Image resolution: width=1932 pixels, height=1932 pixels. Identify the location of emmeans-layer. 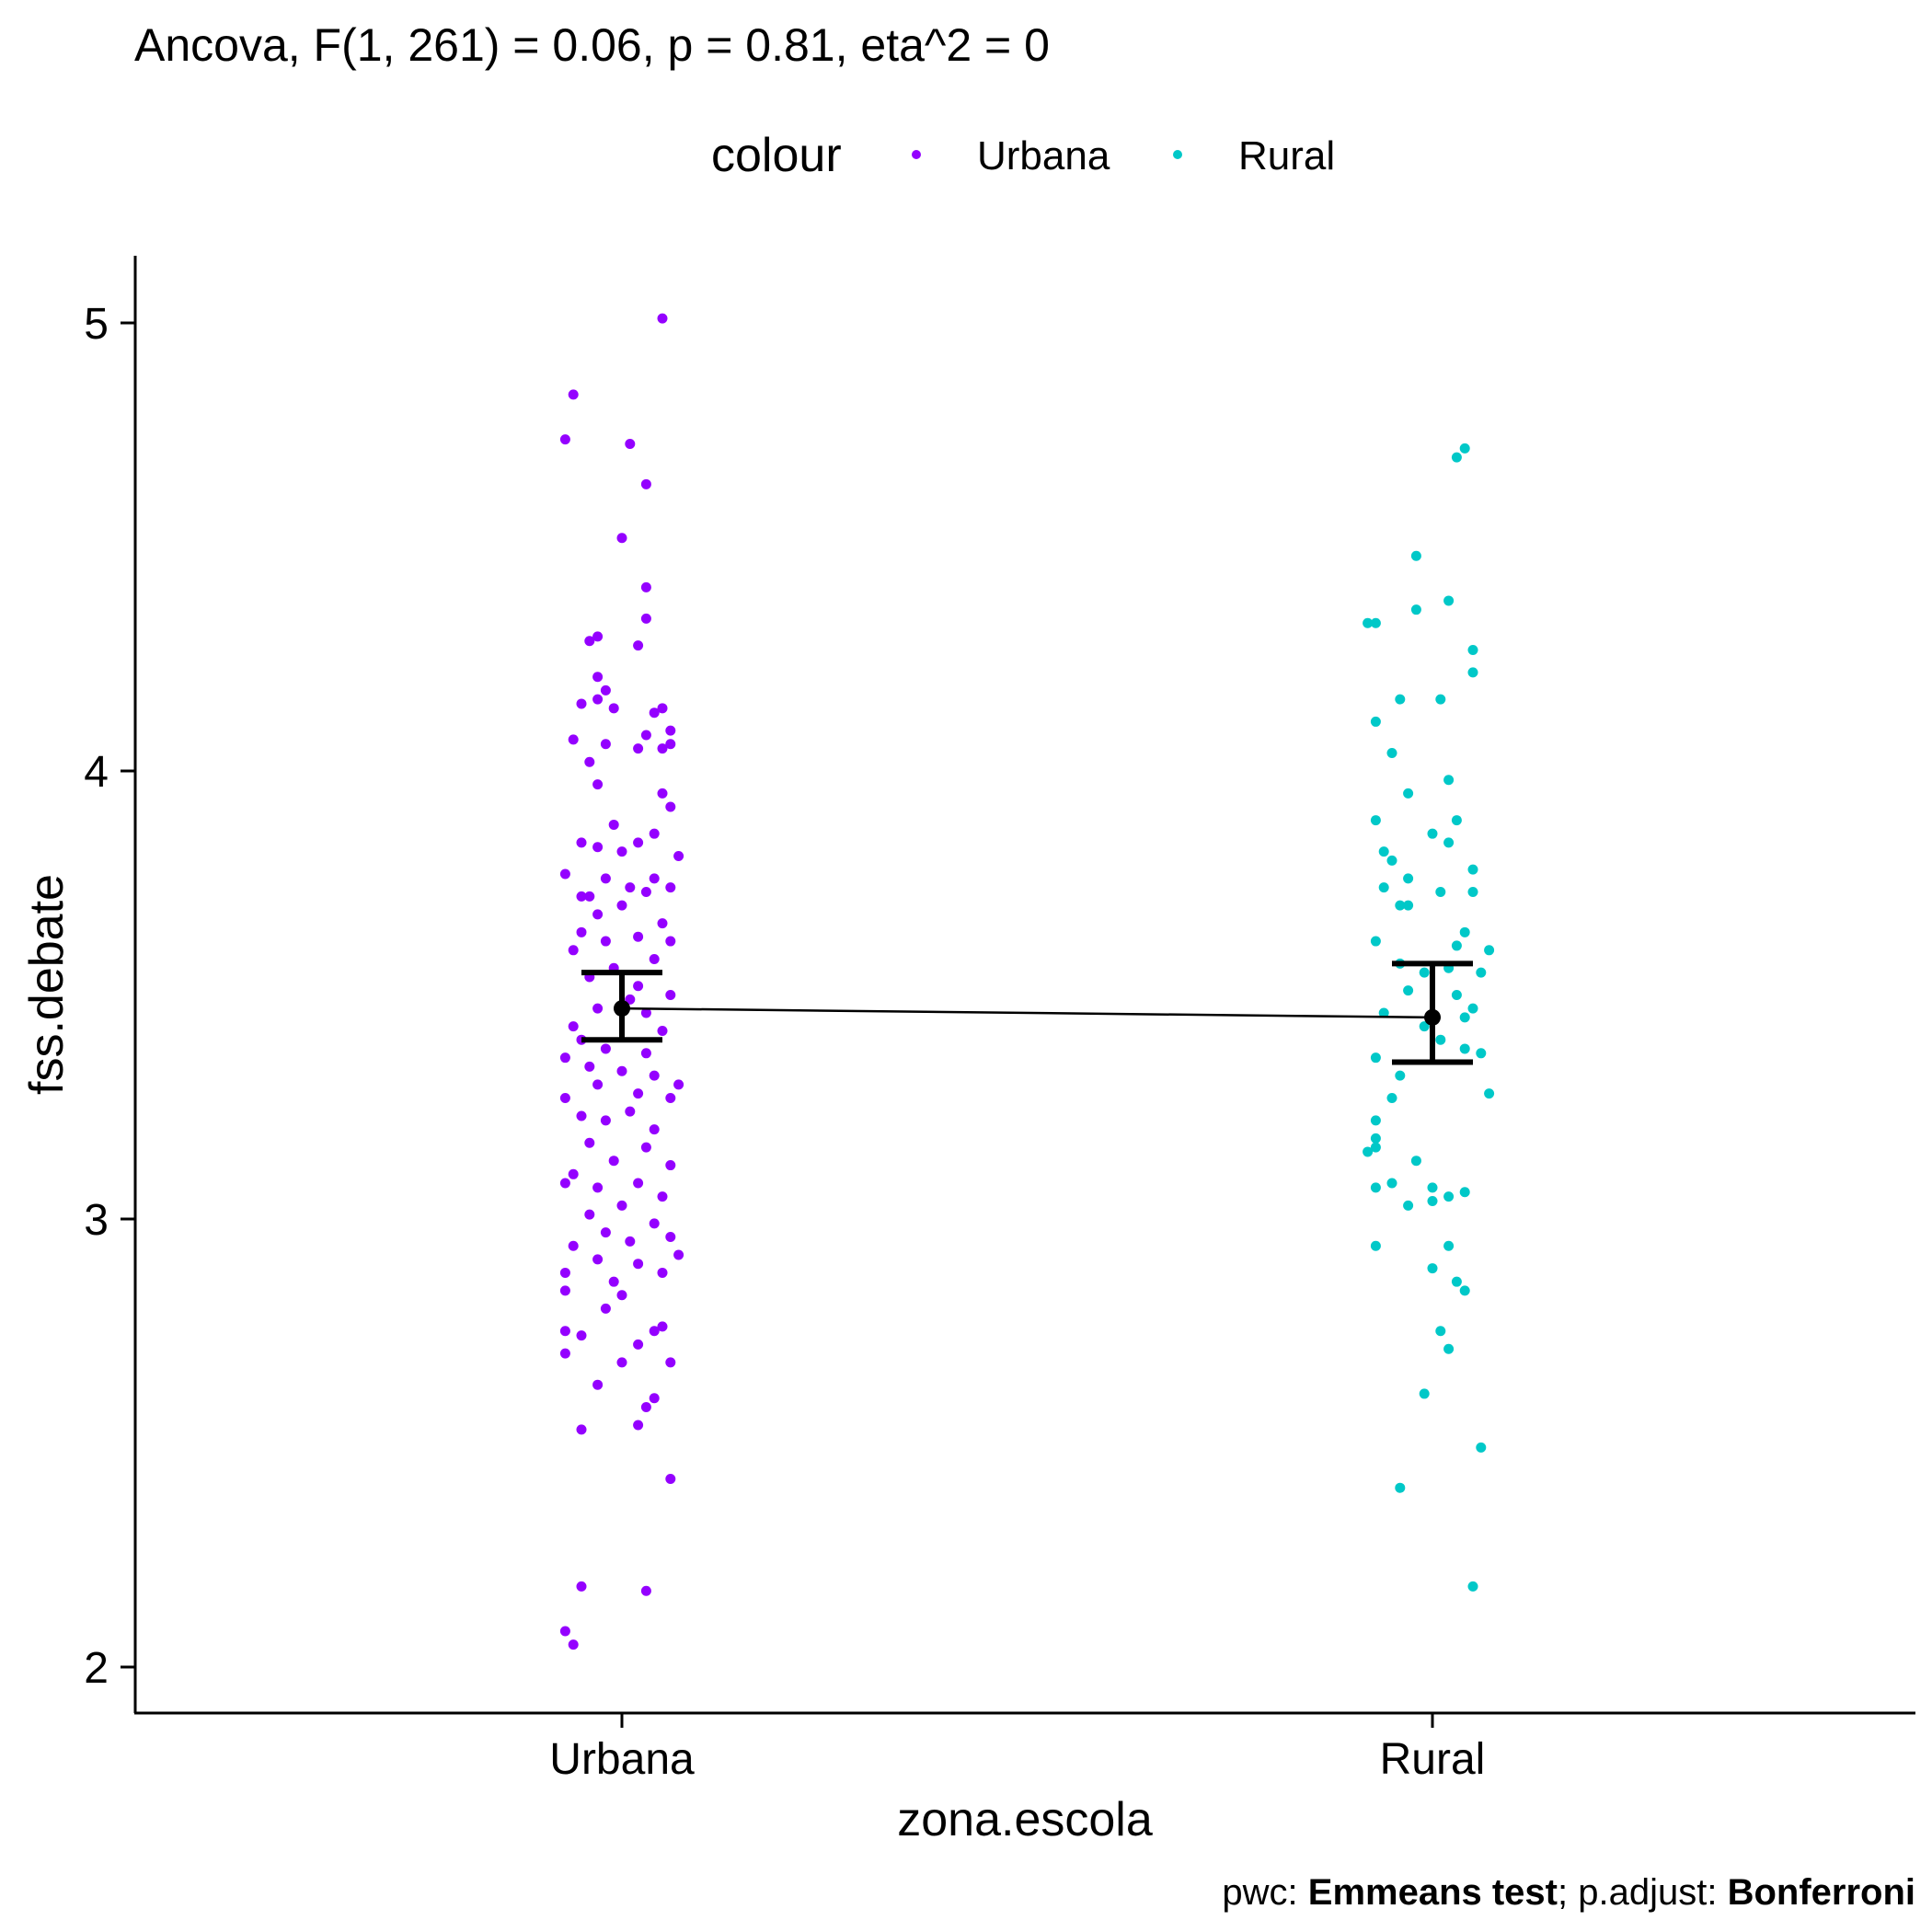
(1027, 1012).